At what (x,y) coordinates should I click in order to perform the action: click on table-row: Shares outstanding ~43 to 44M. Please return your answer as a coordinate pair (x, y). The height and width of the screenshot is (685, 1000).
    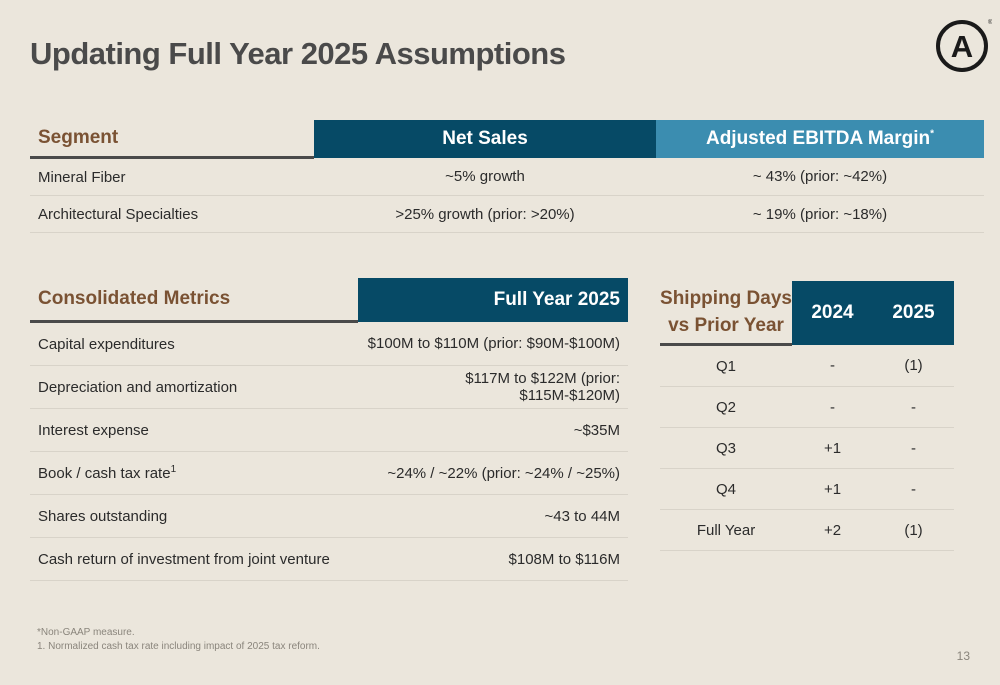
    Looking at the image, I should click on (329, 516).